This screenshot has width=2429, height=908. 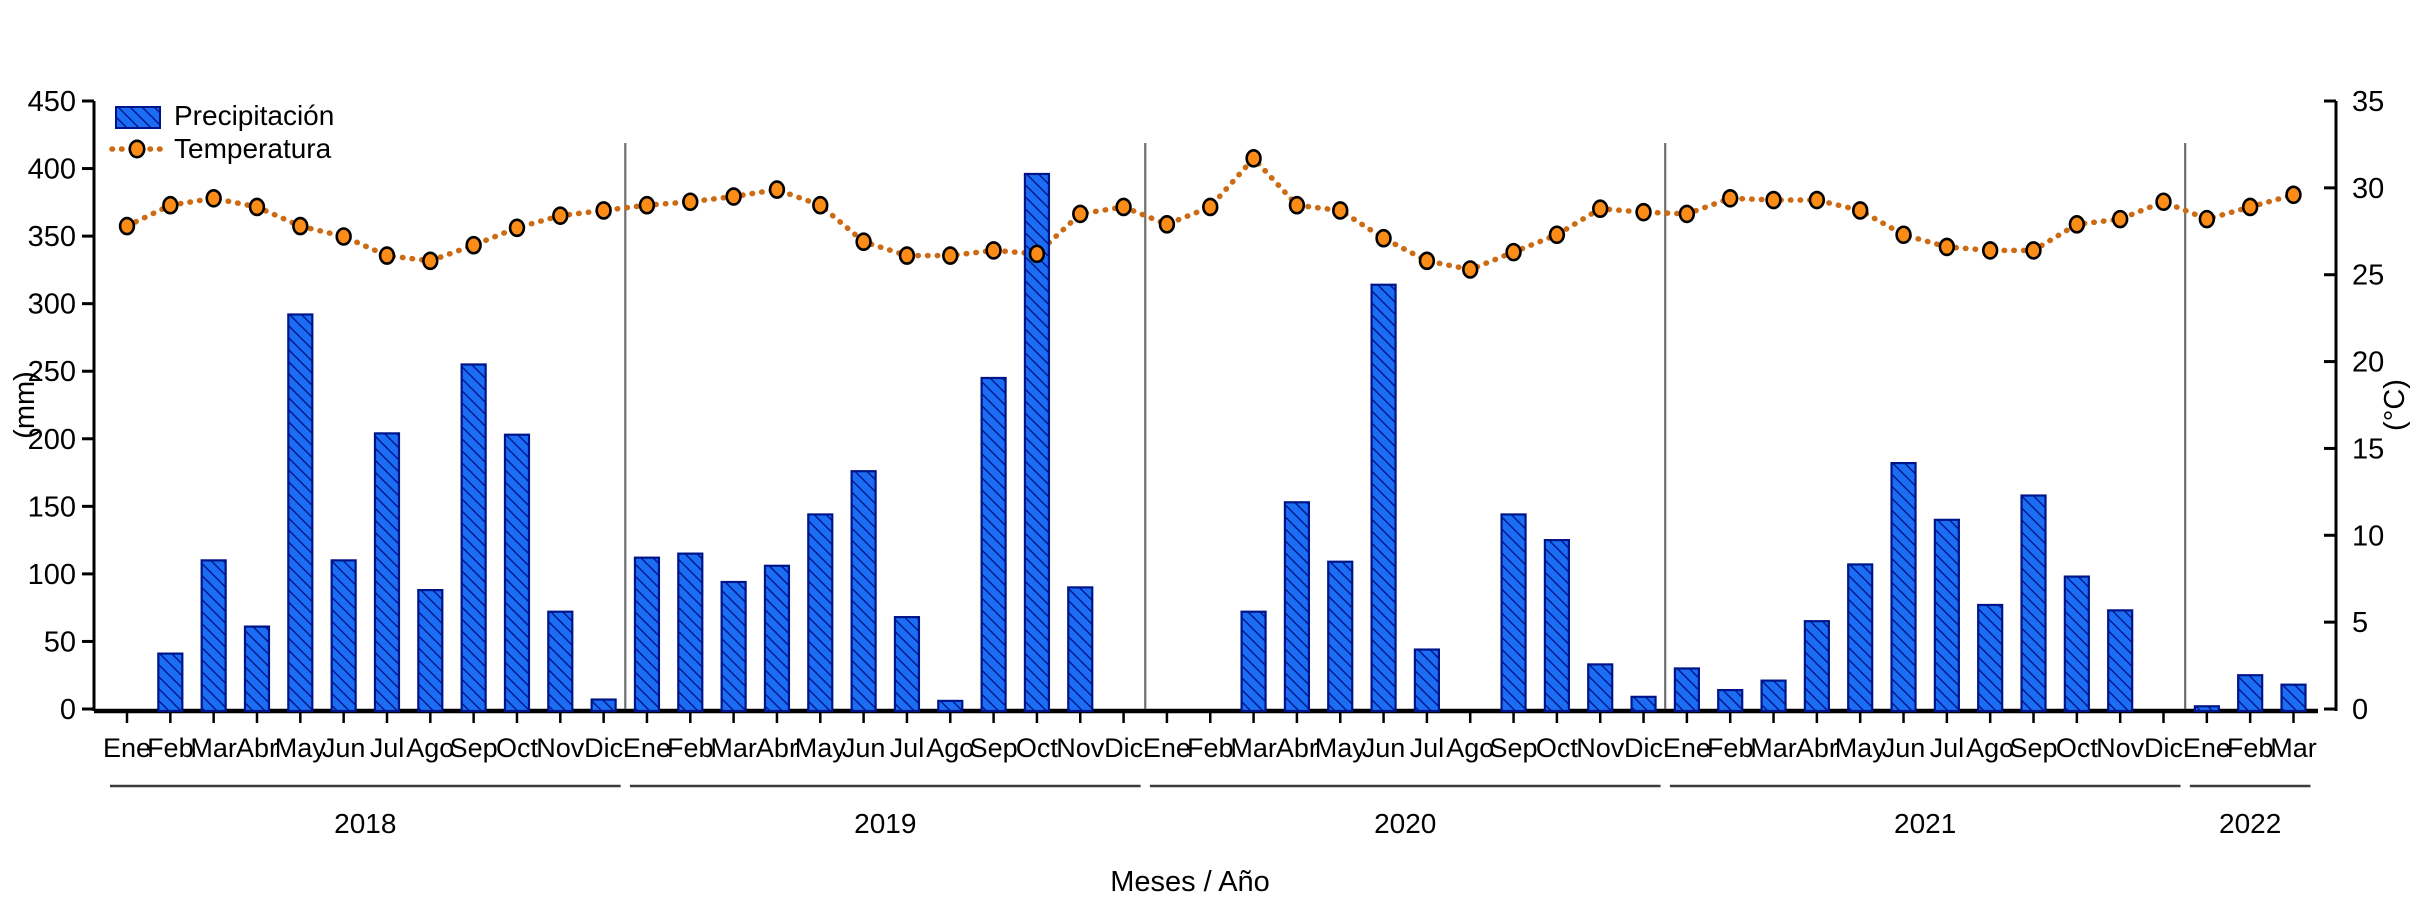 I want to click on temp-point-2018-Oct, so click(x=517, y=228).